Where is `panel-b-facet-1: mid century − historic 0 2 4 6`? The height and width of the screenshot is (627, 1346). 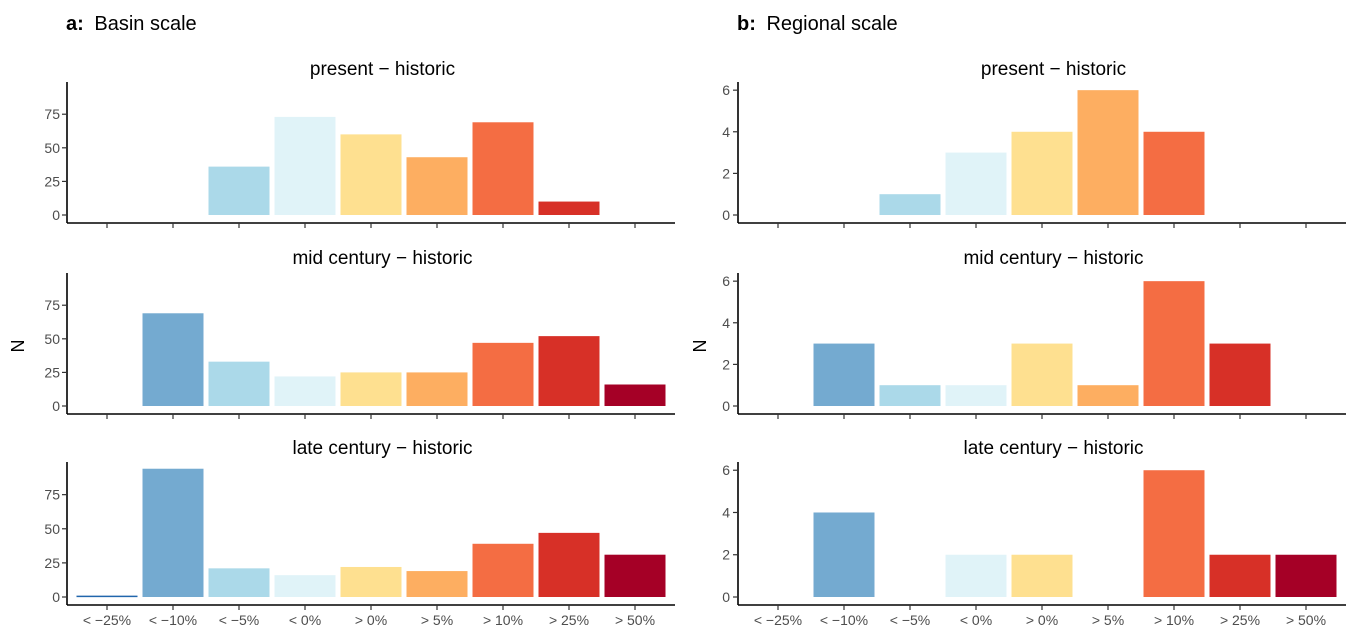 panel-b-facet-1: mid century − historic 0 2 4 6 is located at coordinates (1034, 333).